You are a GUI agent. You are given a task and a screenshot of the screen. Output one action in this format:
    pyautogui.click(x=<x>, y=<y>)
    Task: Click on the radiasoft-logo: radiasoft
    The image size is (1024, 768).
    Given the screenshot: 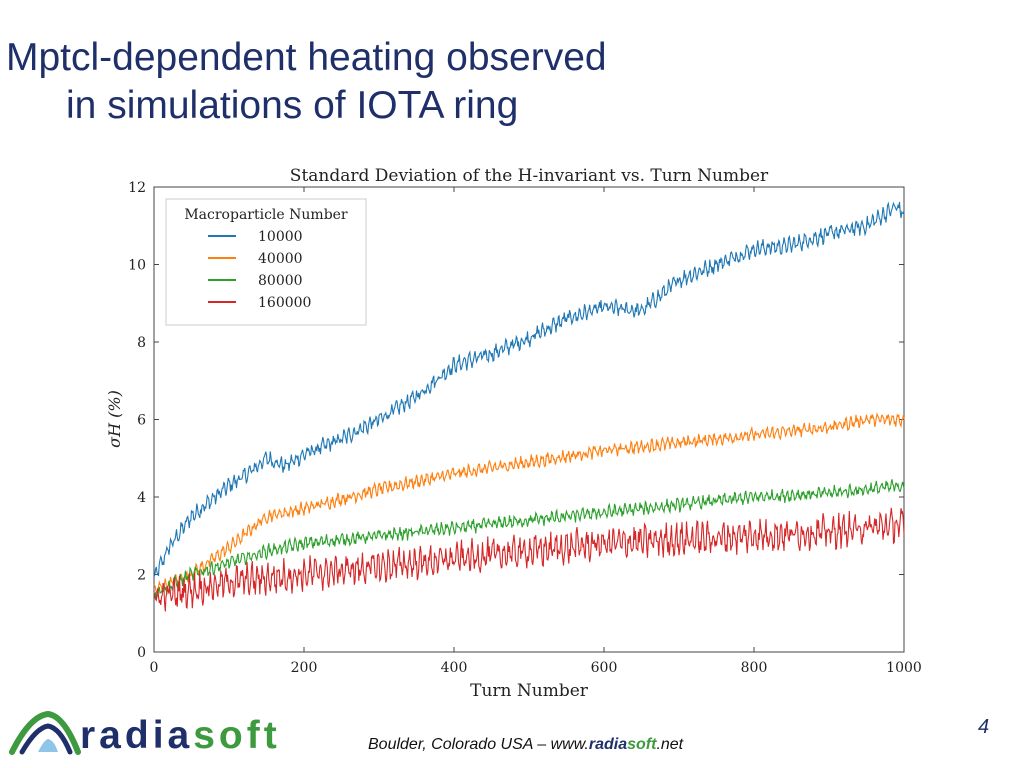 What is the action you would take?
    pyautogui.click(x=148, y=732)
    